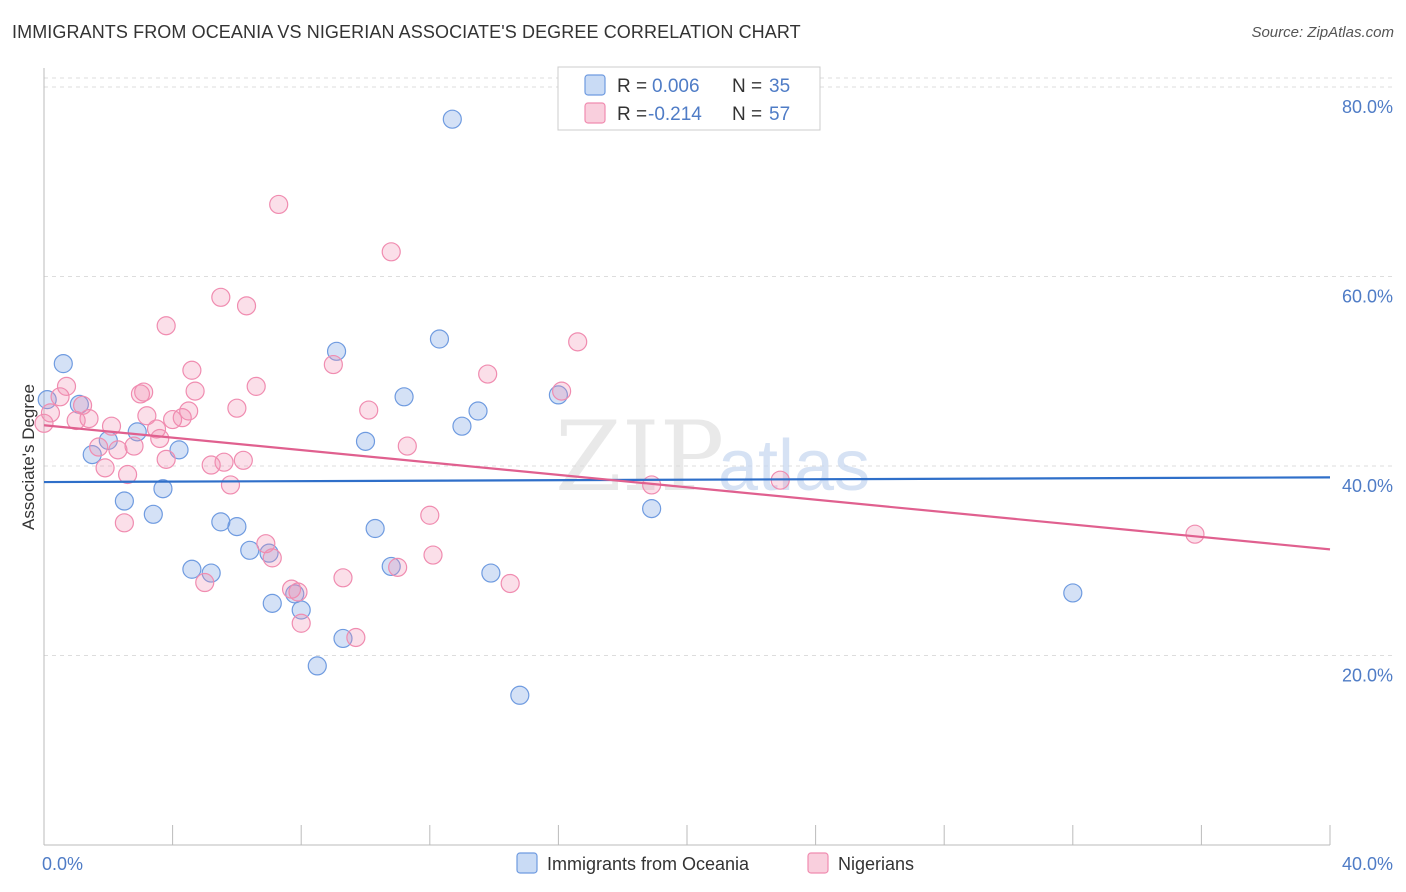 Image resolution: width=1406 pixels, height=892 pixels. What do you see at coordinates (794, 466) in the screenshot?
I see `watermark-atlas: atlas` at bounding box center [794, 466].